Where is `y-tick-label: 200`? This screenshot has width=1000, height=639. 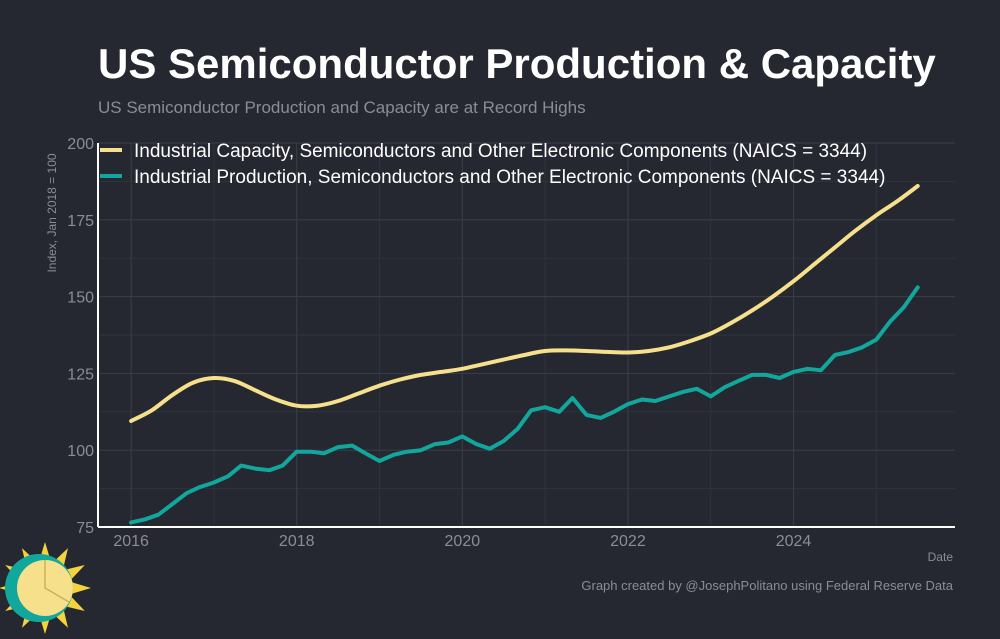
y-tick-label: 200 is located at coordinates (80, 144).